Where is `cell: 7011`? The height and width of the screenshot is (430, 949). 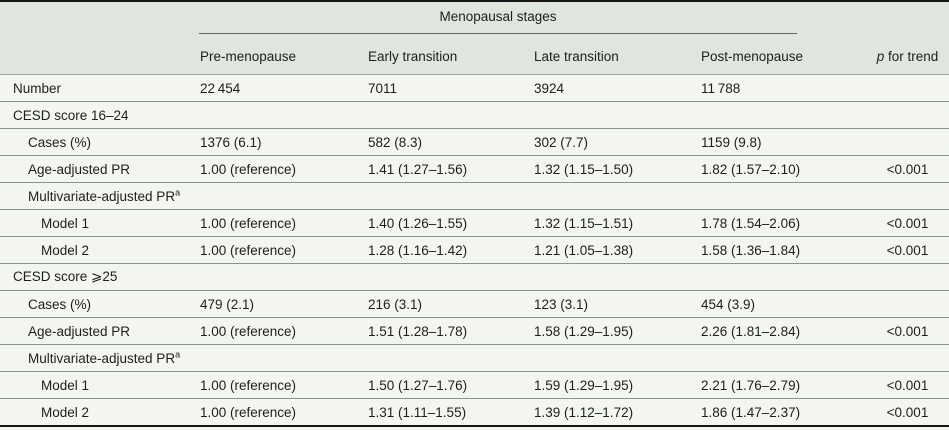 cell: 7011 is located at coordinates (383, 88).